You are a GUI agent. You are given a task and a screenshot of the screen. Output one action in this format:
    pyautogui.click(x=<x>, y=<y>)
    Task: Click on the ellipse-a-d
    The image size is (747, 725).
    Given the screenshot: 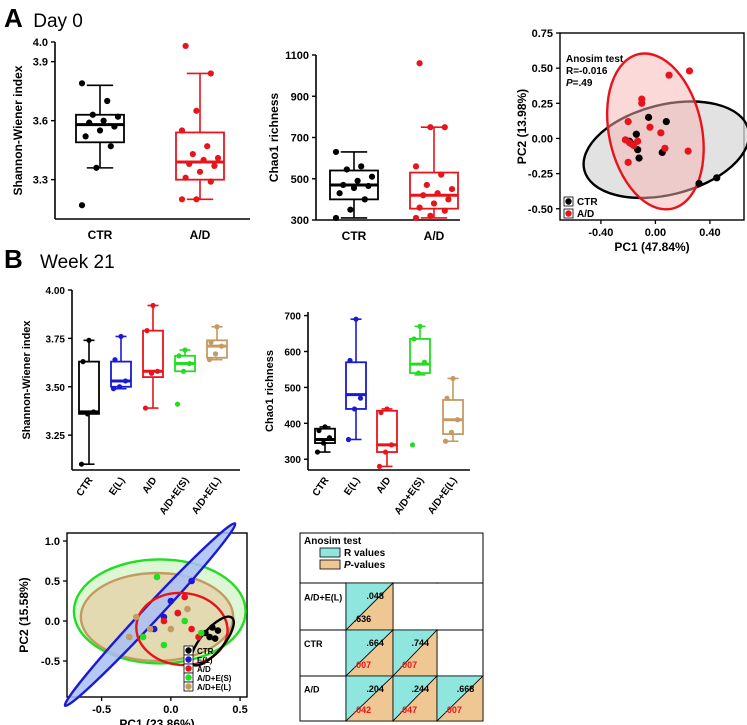 What is the action you would take?
    pyautogui.click(x=182, y=629)
    